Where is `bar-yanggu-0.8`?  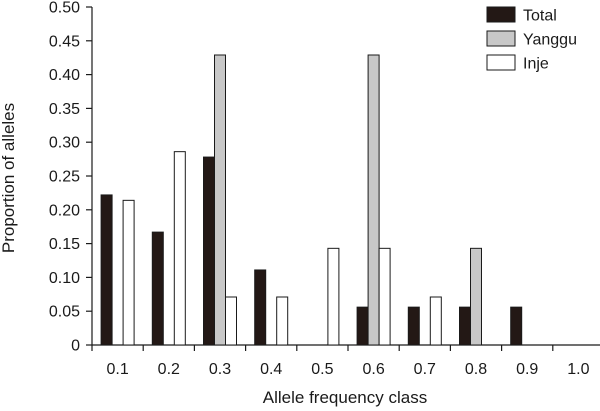
bar-yanggu-0.8 is located at coordinates (476, 296).